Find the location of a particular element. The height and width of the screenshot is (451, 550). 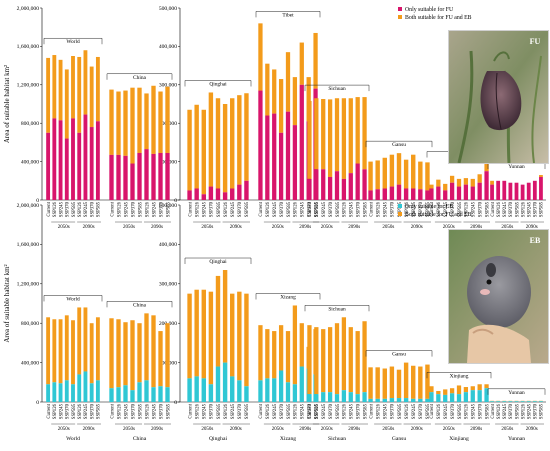

left-tick-label: 800,000 is located at coordinates (30, 124).